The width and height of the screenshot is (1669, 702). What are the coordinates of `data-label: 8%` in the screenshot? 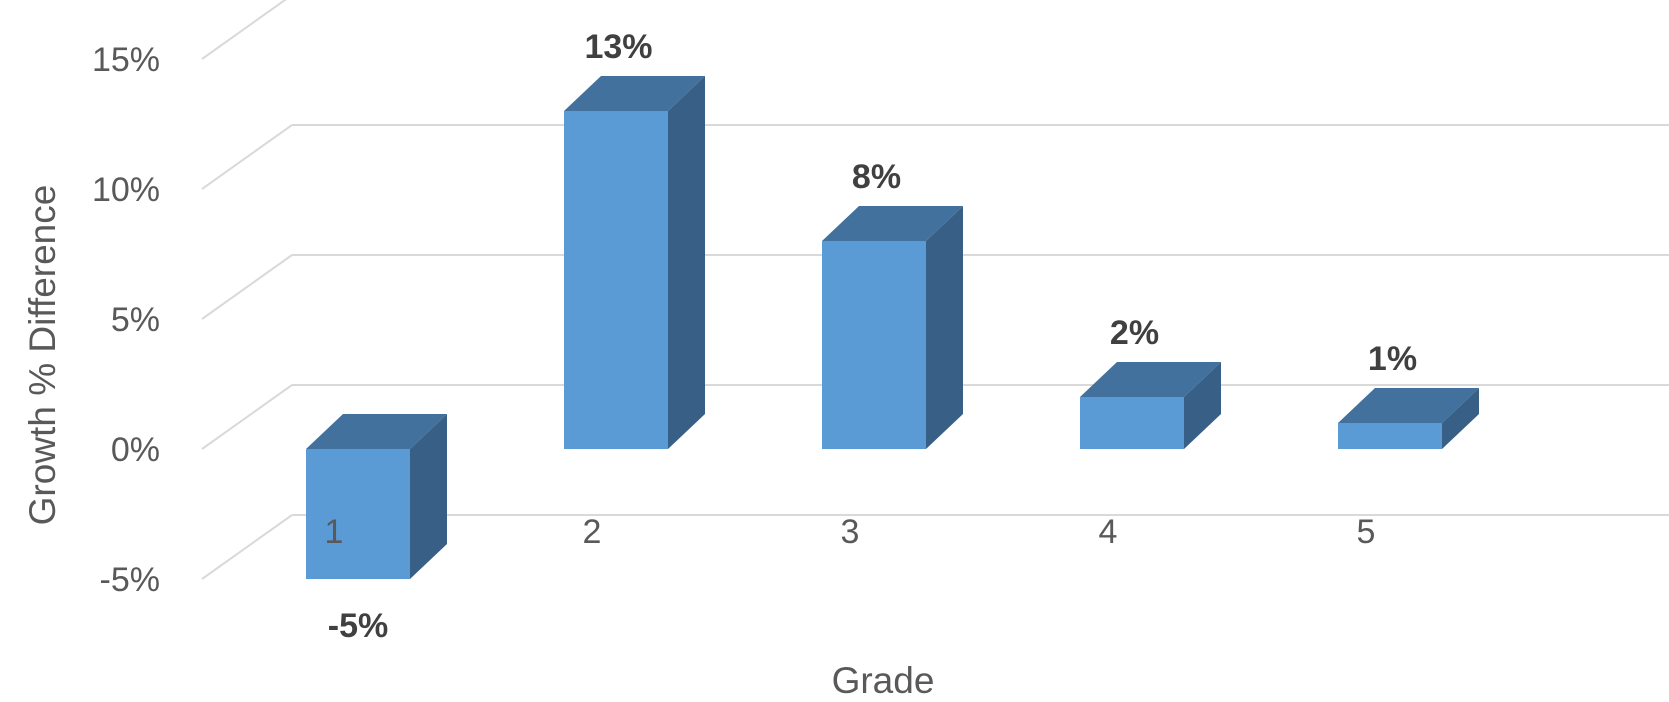 It's located at (876, 177).